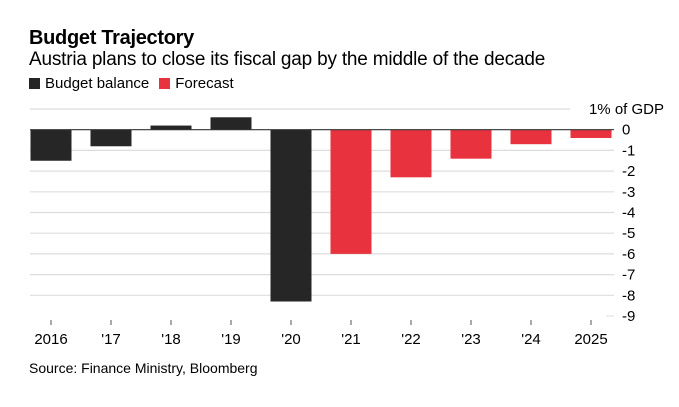  I want to click on x-tick-label: '19, so click(231, 339).